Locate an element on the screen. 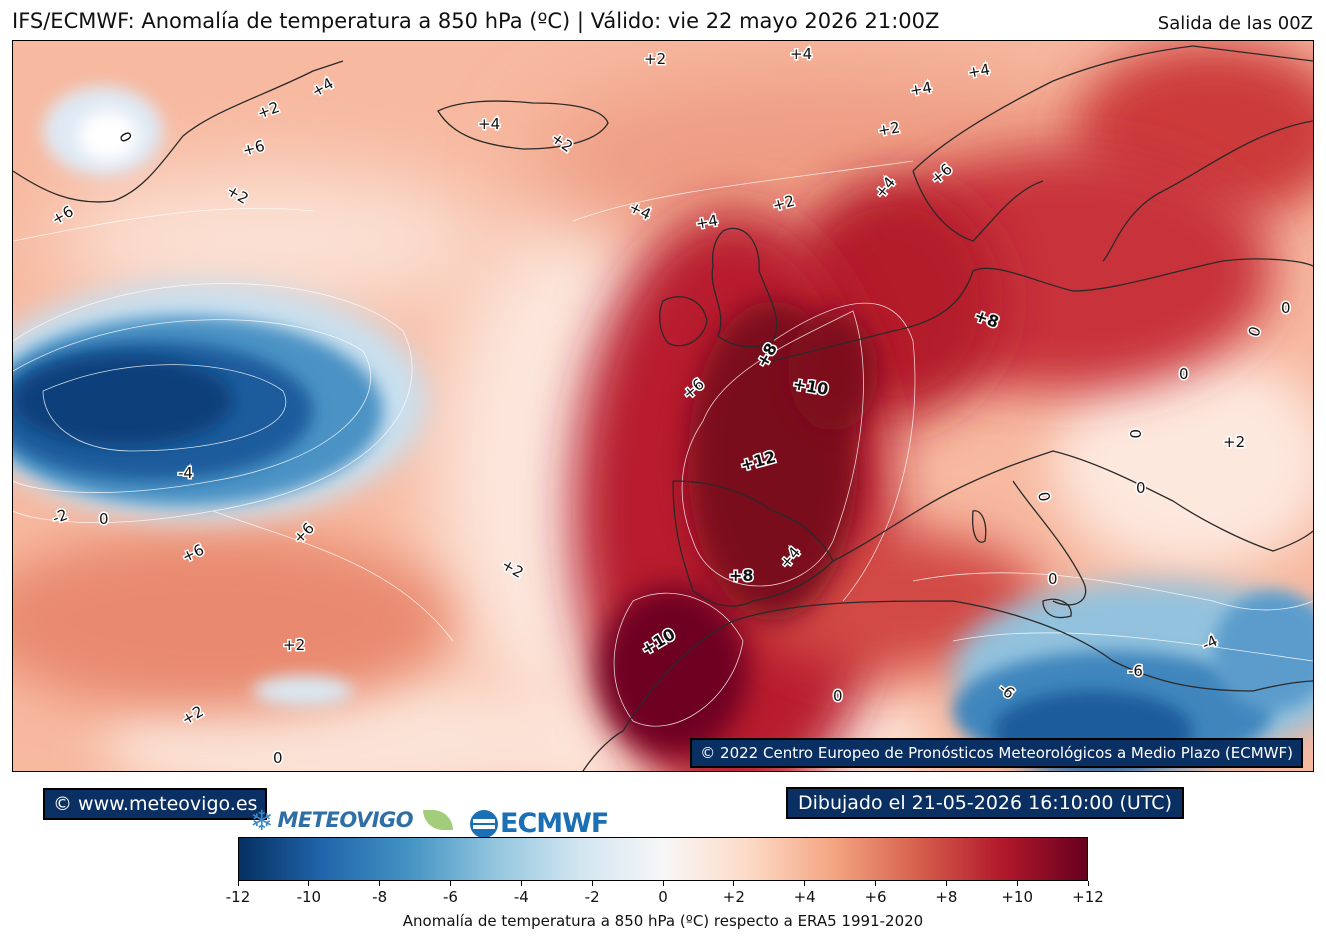  iceland-coast is located at coordinates (523, 125).